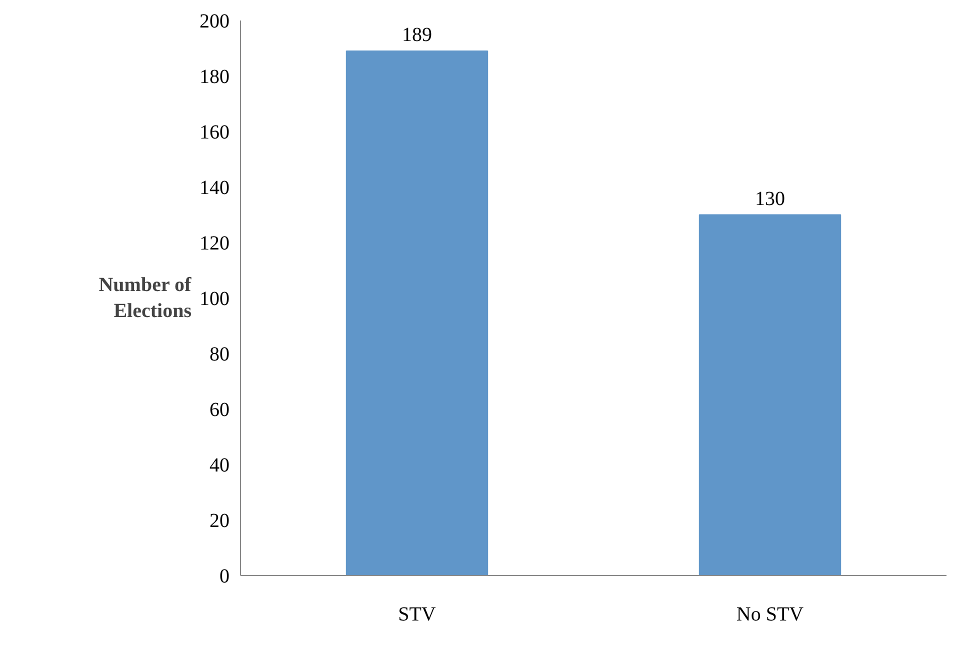 This screenshot has width=954, height=650. I want to click on x-tick-label: No STV, so click(770, 615).